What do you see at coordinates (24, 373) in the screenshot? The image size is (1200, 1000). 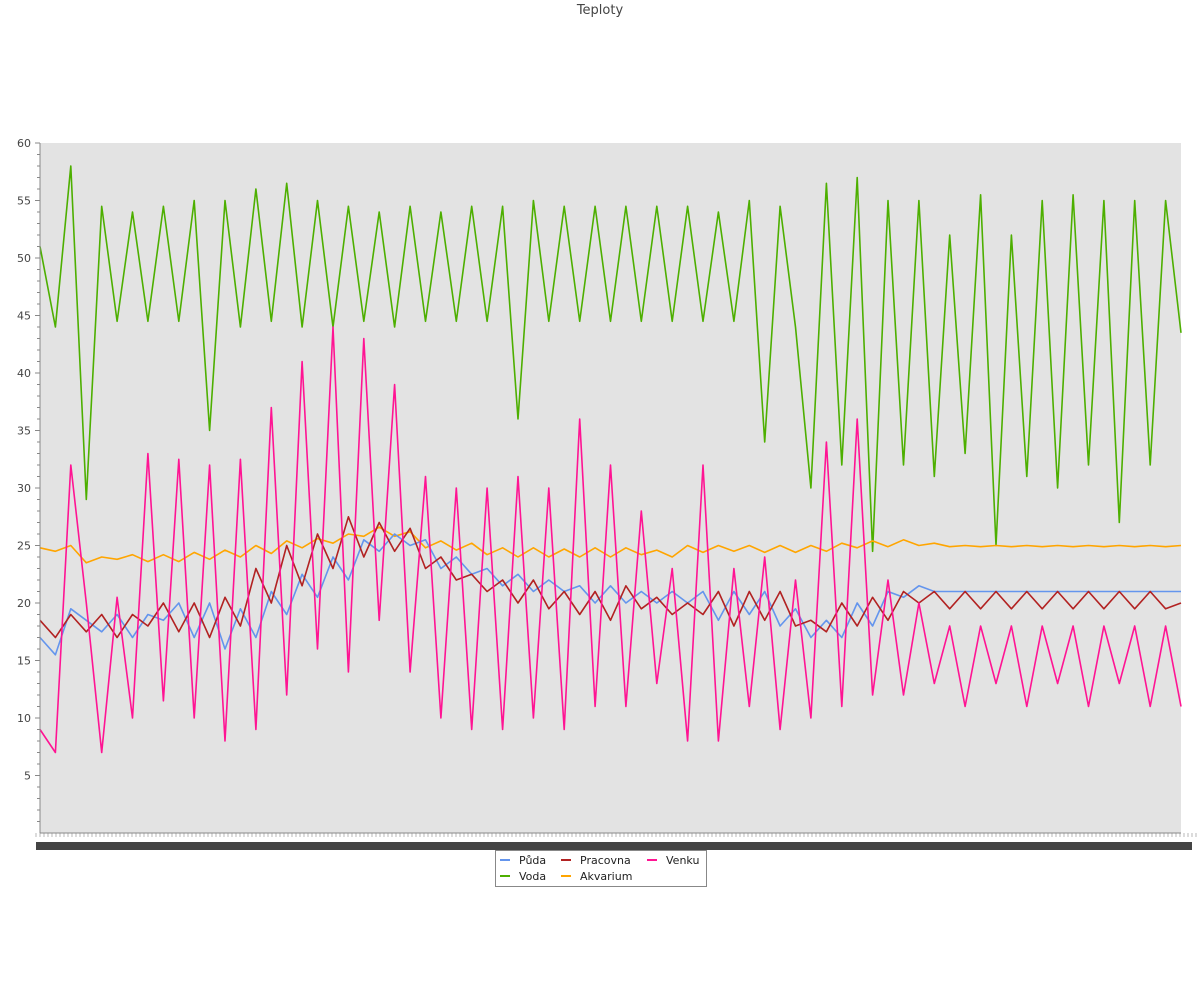 I see `y-tick-label: 40` at bounding box center [24, 373].